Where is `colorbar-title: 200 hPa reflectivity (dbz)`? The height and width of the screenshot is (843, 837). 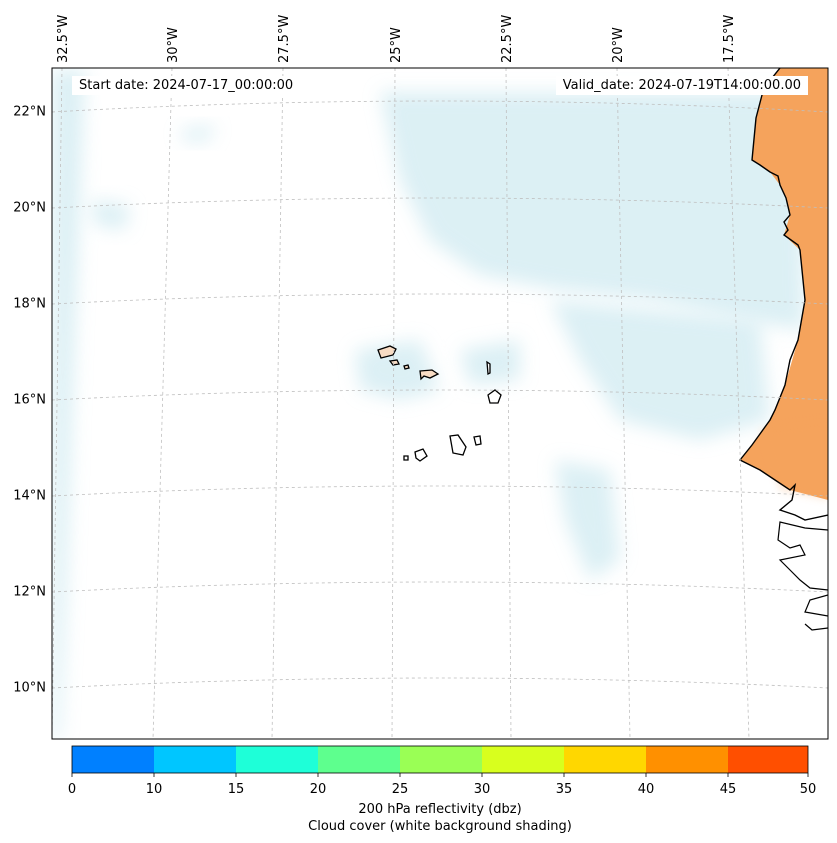
colorbar-title: 200 hPa reflectivity (dbz) is located at coordinates (440, 809).